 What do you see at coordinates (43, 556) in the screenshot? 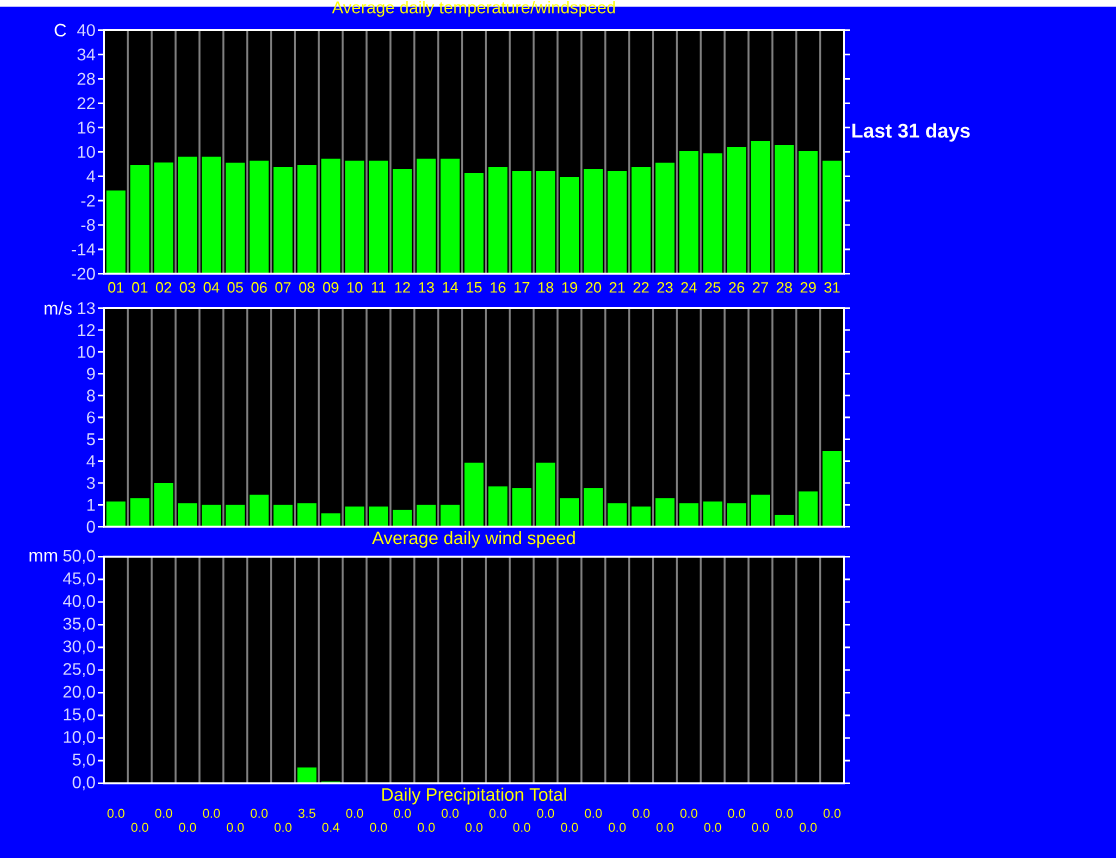
I see `y-axis-title: mm` at bounding box center [43, 556].